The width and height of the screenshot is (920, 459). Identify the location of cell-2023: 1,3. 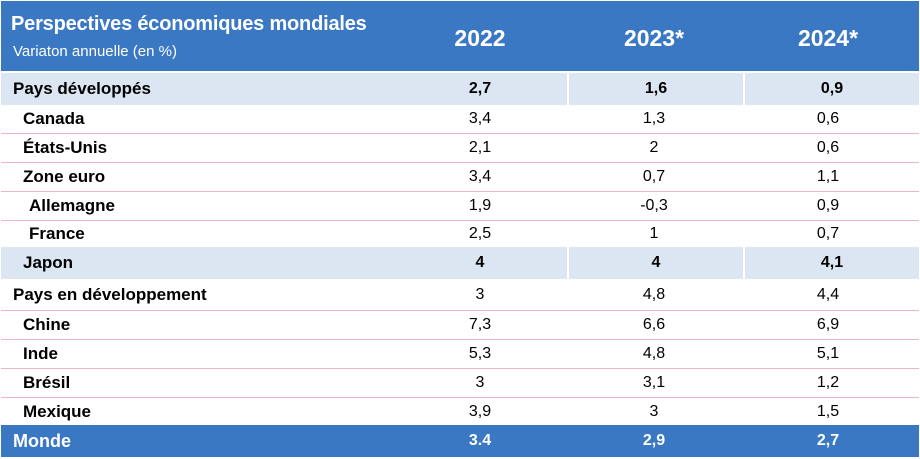
(654, 118).